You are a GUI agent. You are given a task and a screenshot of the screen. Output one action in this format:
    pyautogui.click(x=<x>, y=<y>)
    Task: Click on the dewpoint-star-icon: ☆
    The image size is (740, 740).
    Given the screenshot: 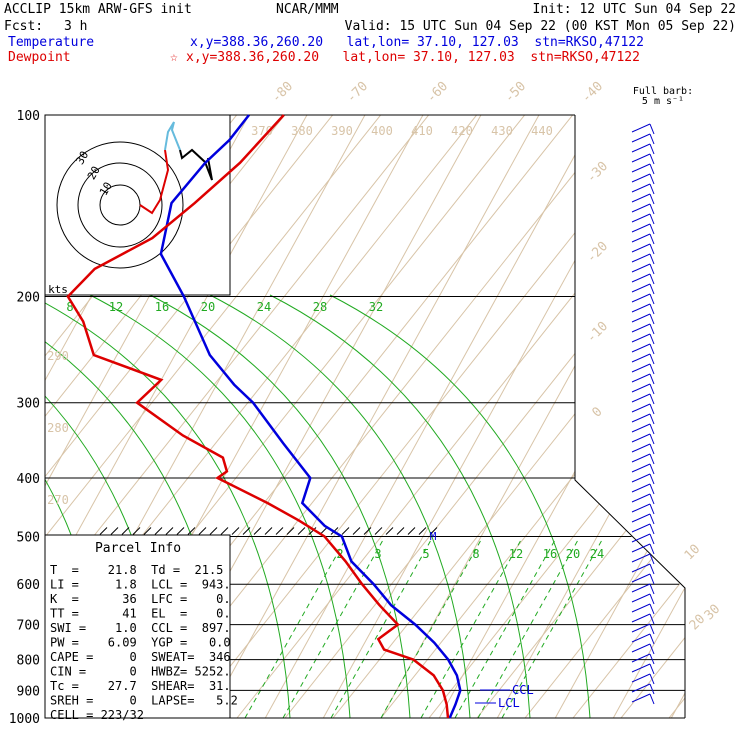 What is the action you would take?
    pyautogui.click(x=174, y=57)
    